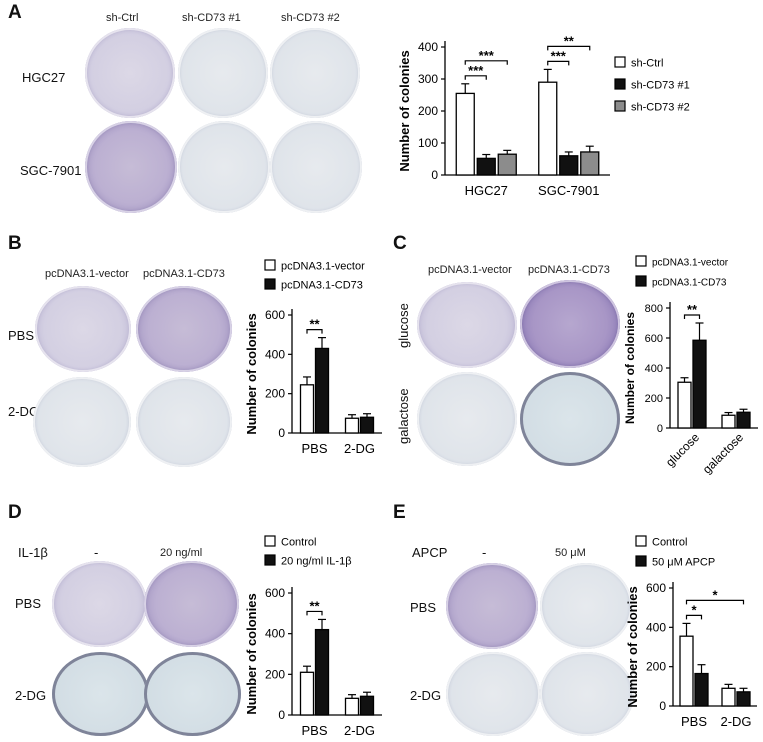  Describe the element at coordinates (310, 18) in the screenshot. I see `column-label-sh-cd73-2: sh-CD73 #2` at that location.